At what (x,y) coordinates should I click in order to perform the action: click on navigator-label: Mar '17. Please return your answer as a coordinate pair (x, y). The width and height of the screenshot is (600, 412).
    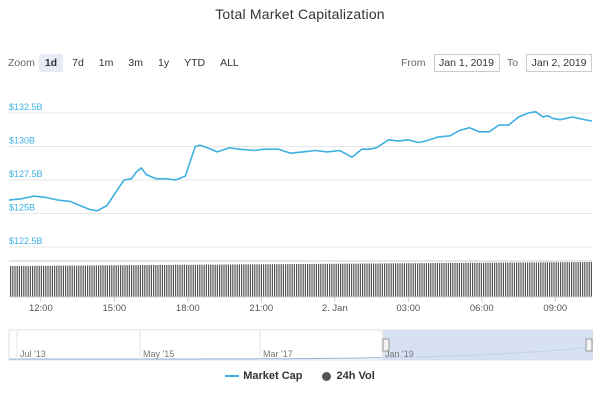
    Looking at the image, I should click on (278, 354).